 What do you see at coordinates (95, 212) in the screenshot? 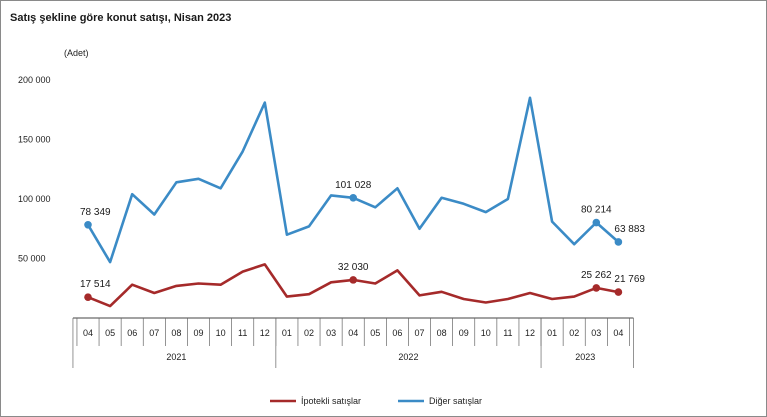
I see `data-label: 78 349` at bounding box center [95, 212].